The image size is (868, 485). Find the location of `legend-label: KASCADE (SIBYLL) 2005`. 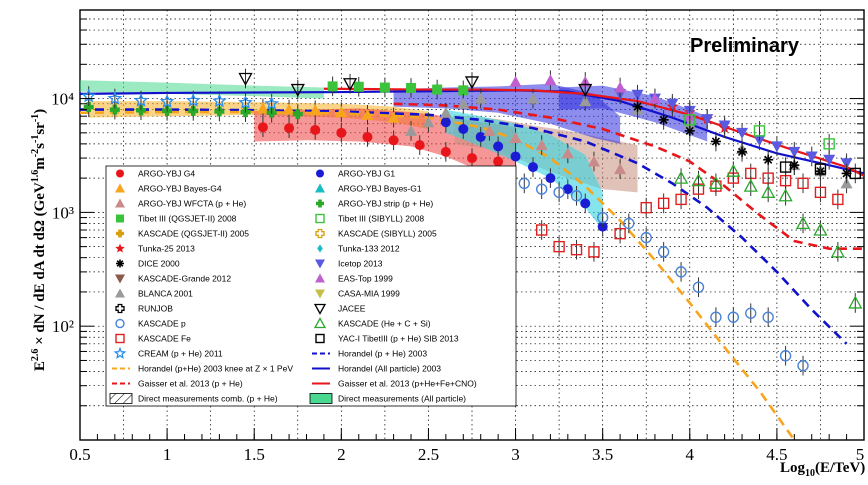

legend-label: KASCADE (SIBYLL) 2005 is located at coordinates (387, 234).